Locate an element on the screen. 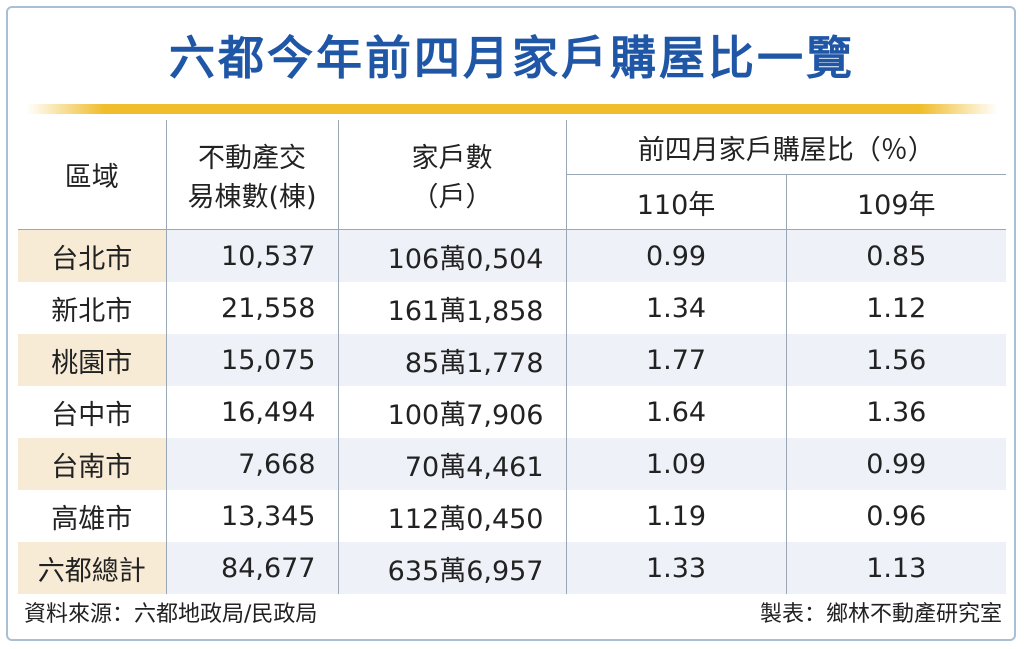 Image resolution: width=1024 pixels, height=649 pixels. district-cell: 桃園市 is located at coordinates (92, 360).